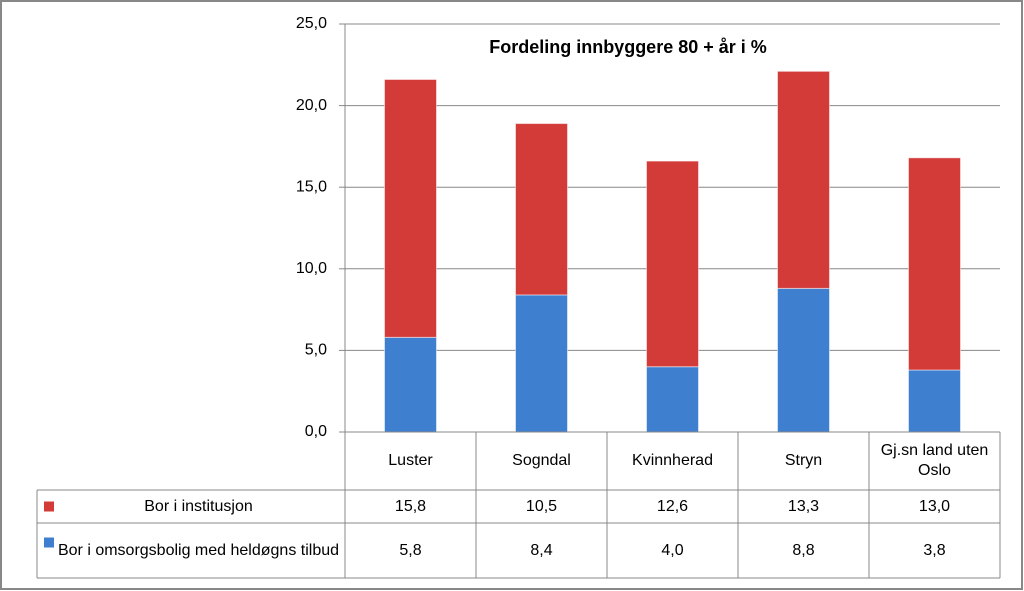 The width and height of the screenshot is (1024, 591). I want to click on data-label-box: 8,4, so click(541, 550).